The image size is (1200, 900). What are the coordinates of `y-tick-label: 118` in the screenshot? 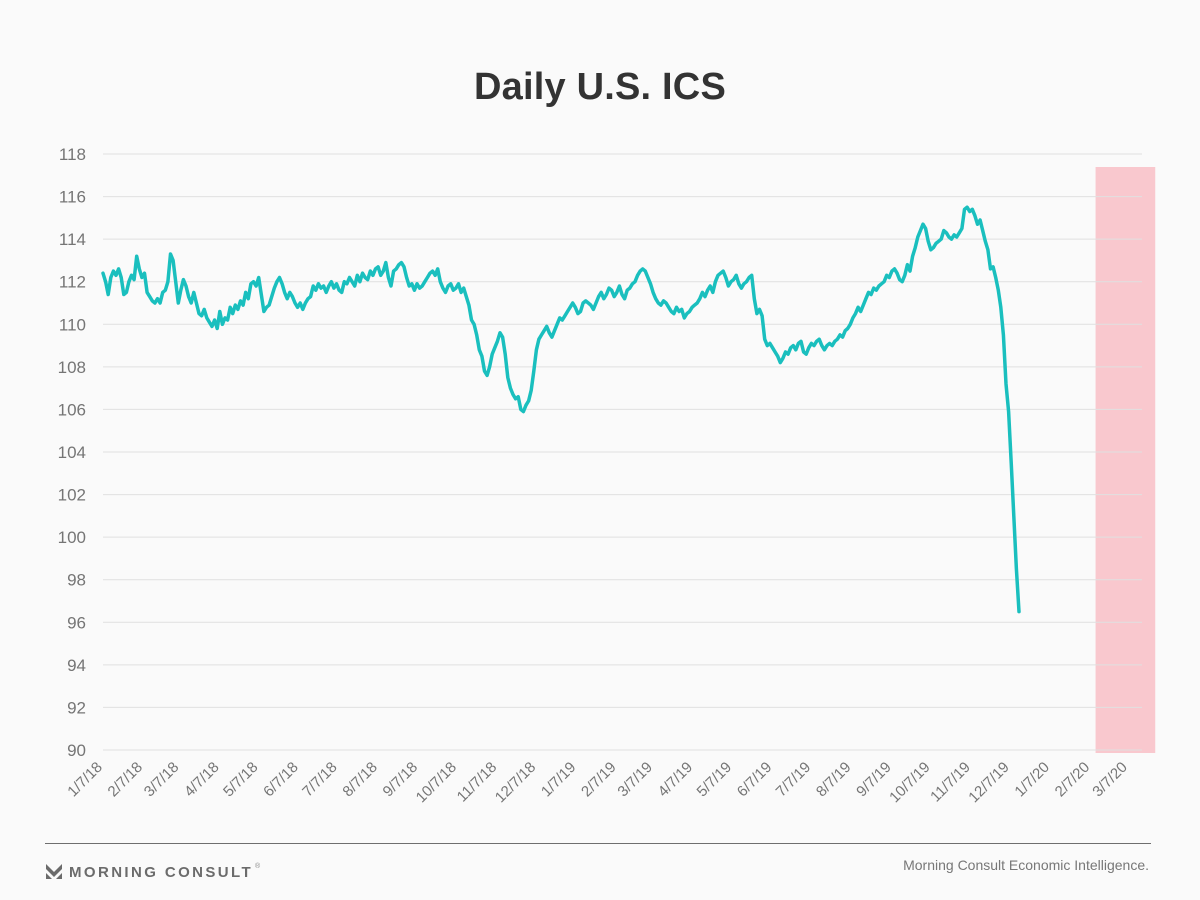 It's located at (72, 154).